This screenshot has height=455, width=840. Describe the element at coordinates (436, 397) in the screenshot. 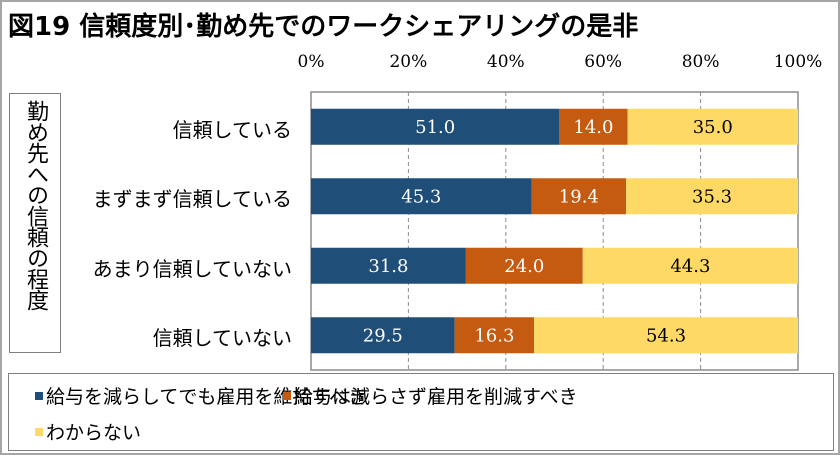

I see `legend-label: 給与は減らさず雇用を削減すべき` at that location.